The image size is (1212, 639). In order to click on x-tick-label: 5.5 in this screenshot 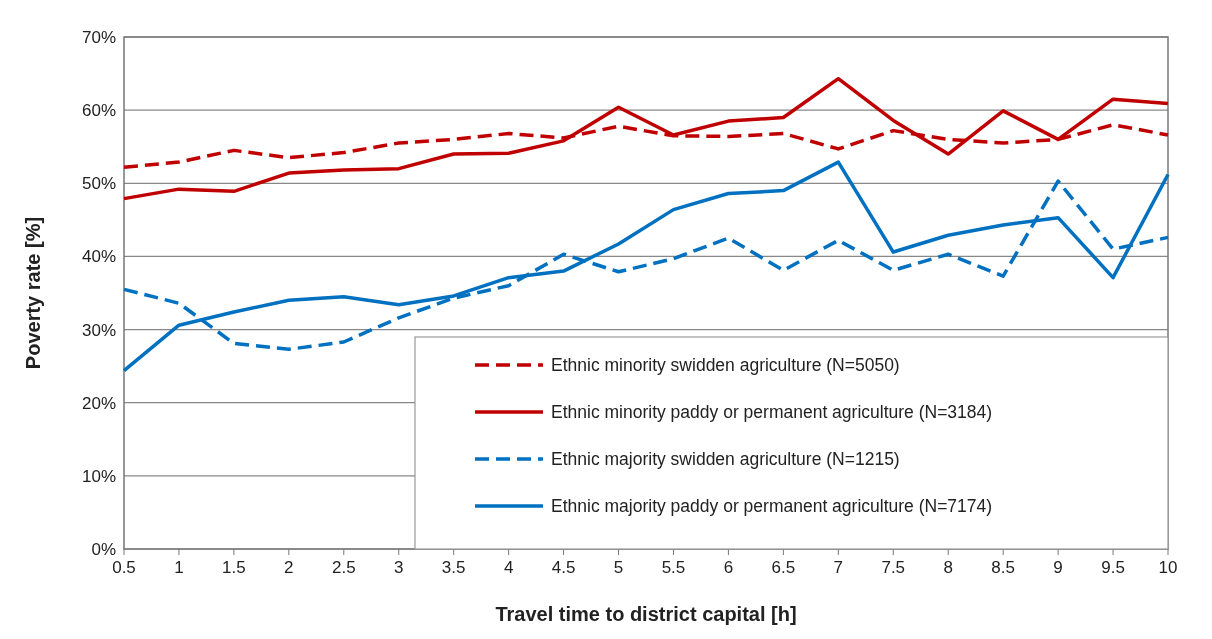, I will do `click(673, 567)`.